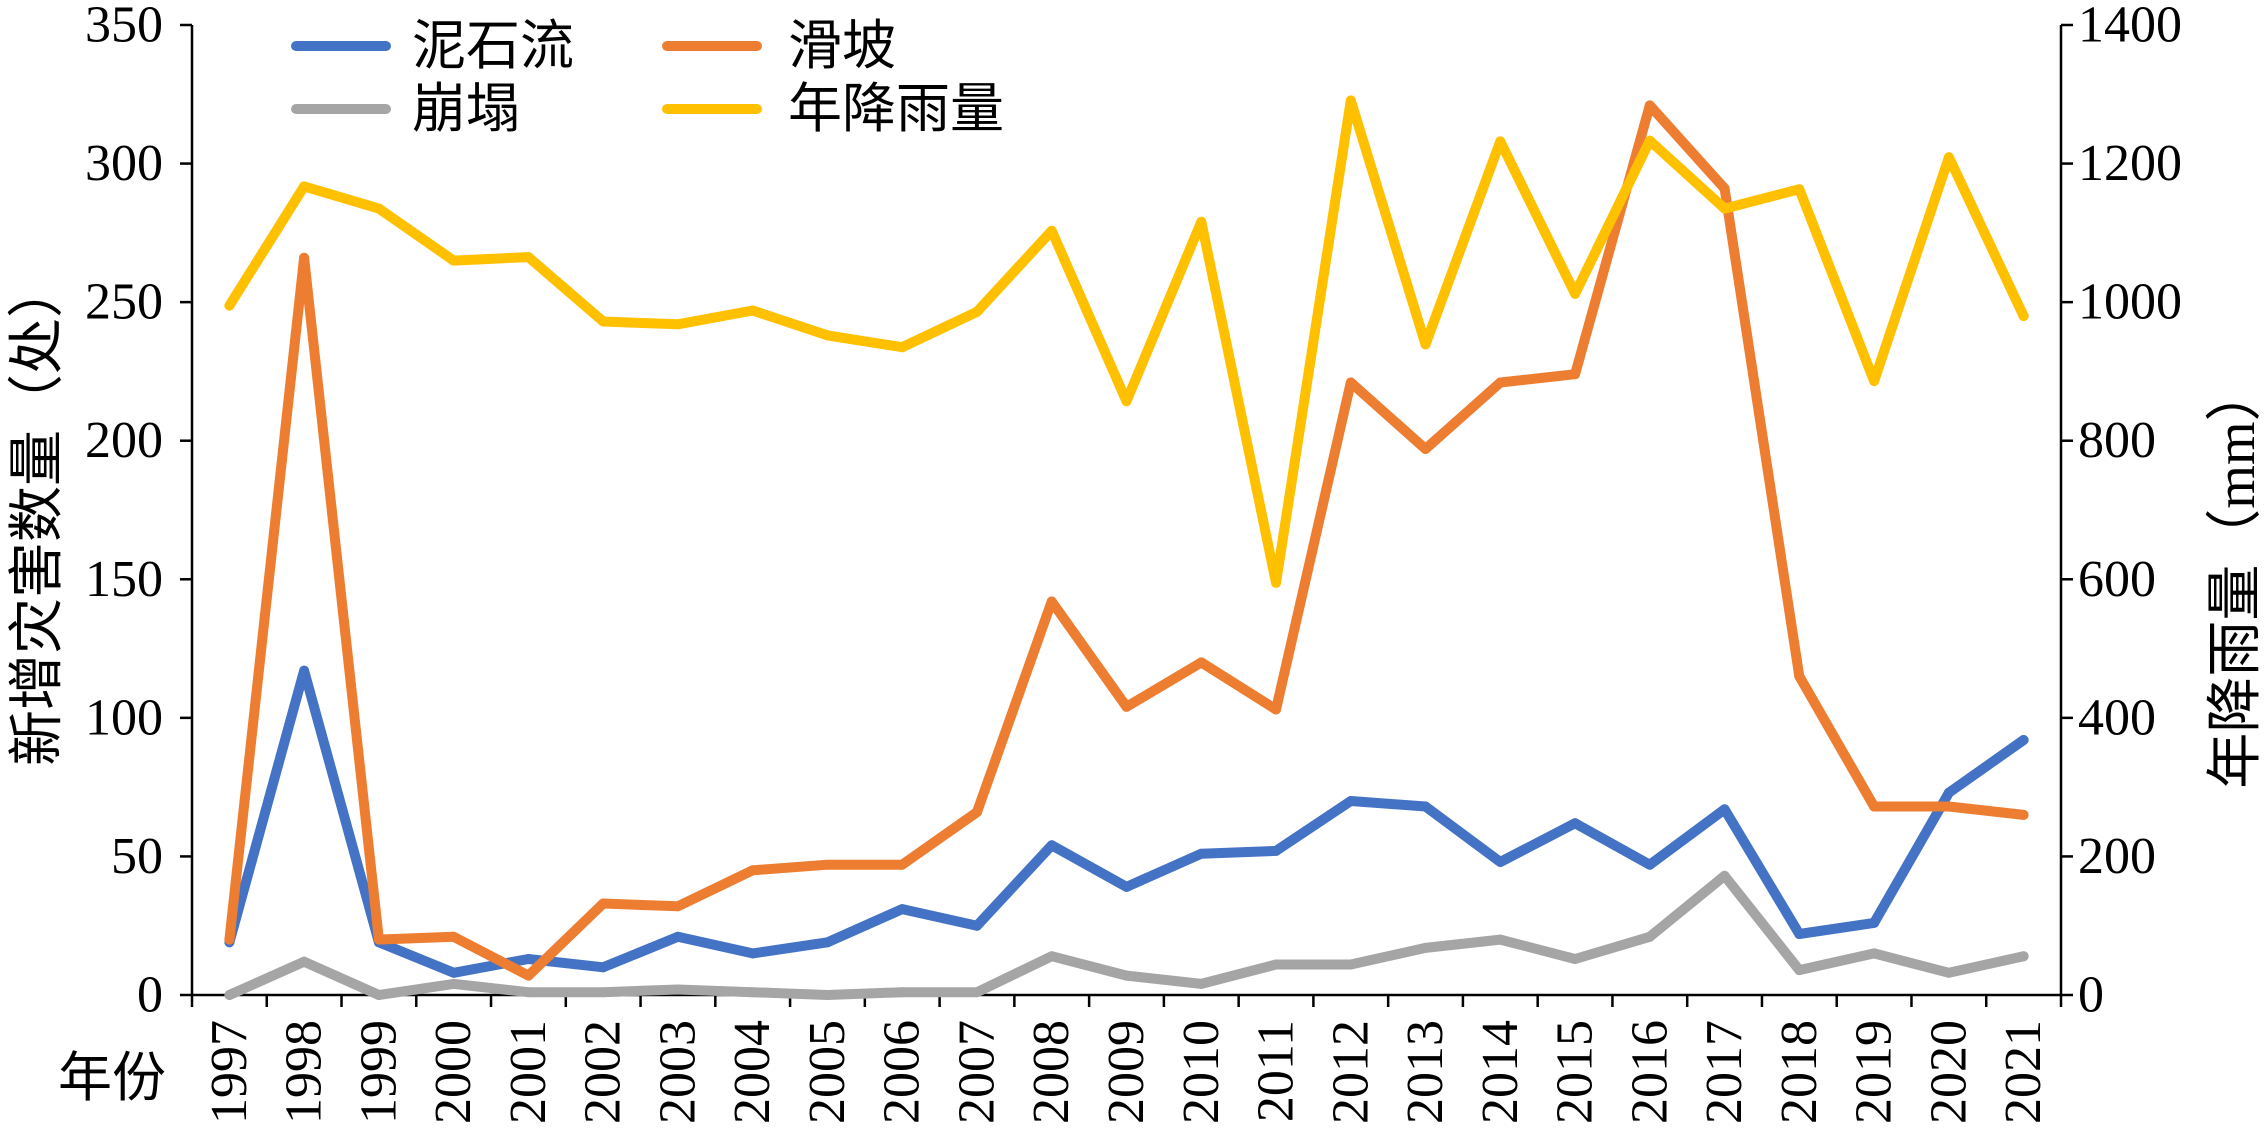  I want to click on x-tick-label: 2016, so click(1649, 1072).